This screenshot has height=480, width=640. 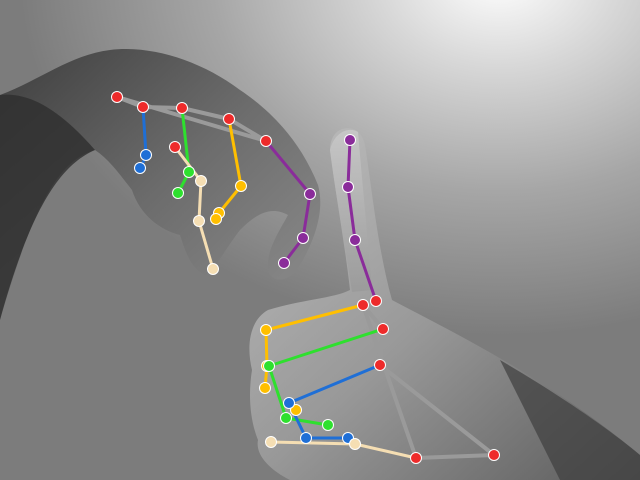 What do you see at coordinates (334, 401) in the screenshot?
I see `lower-hand-ring-bone` at bounding box center [334, 401].